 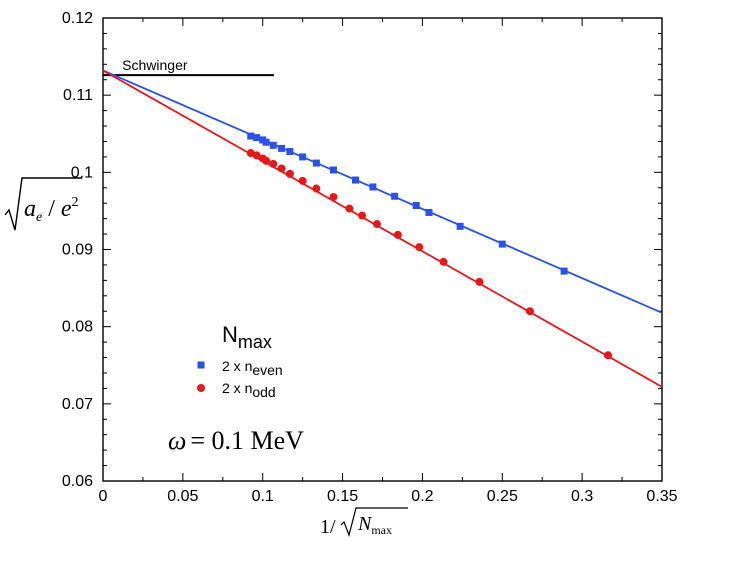 What do you see at coordinates (247, 440) in the screenshot?
I see `omega-value: = 0.1 MeV` at bounding box center [247, 440].